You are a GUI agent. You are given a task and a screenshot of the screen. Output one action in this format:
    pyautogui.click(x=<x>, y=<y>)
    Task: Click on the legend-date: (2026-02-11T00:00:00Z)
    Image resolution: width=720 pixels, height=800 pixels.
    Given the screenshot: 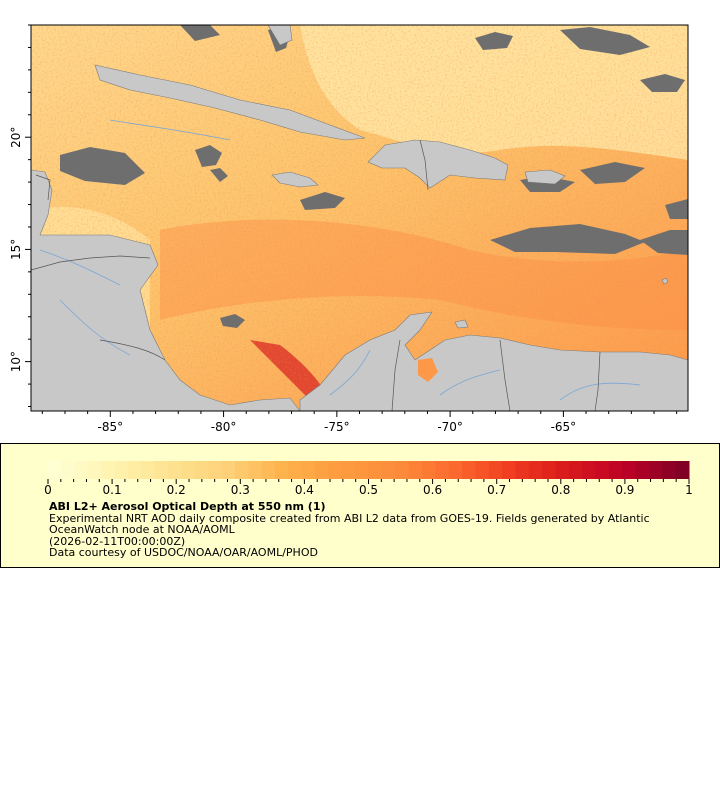 What is the action you would take?
    pyautogui.click(x=117, y=541)
    